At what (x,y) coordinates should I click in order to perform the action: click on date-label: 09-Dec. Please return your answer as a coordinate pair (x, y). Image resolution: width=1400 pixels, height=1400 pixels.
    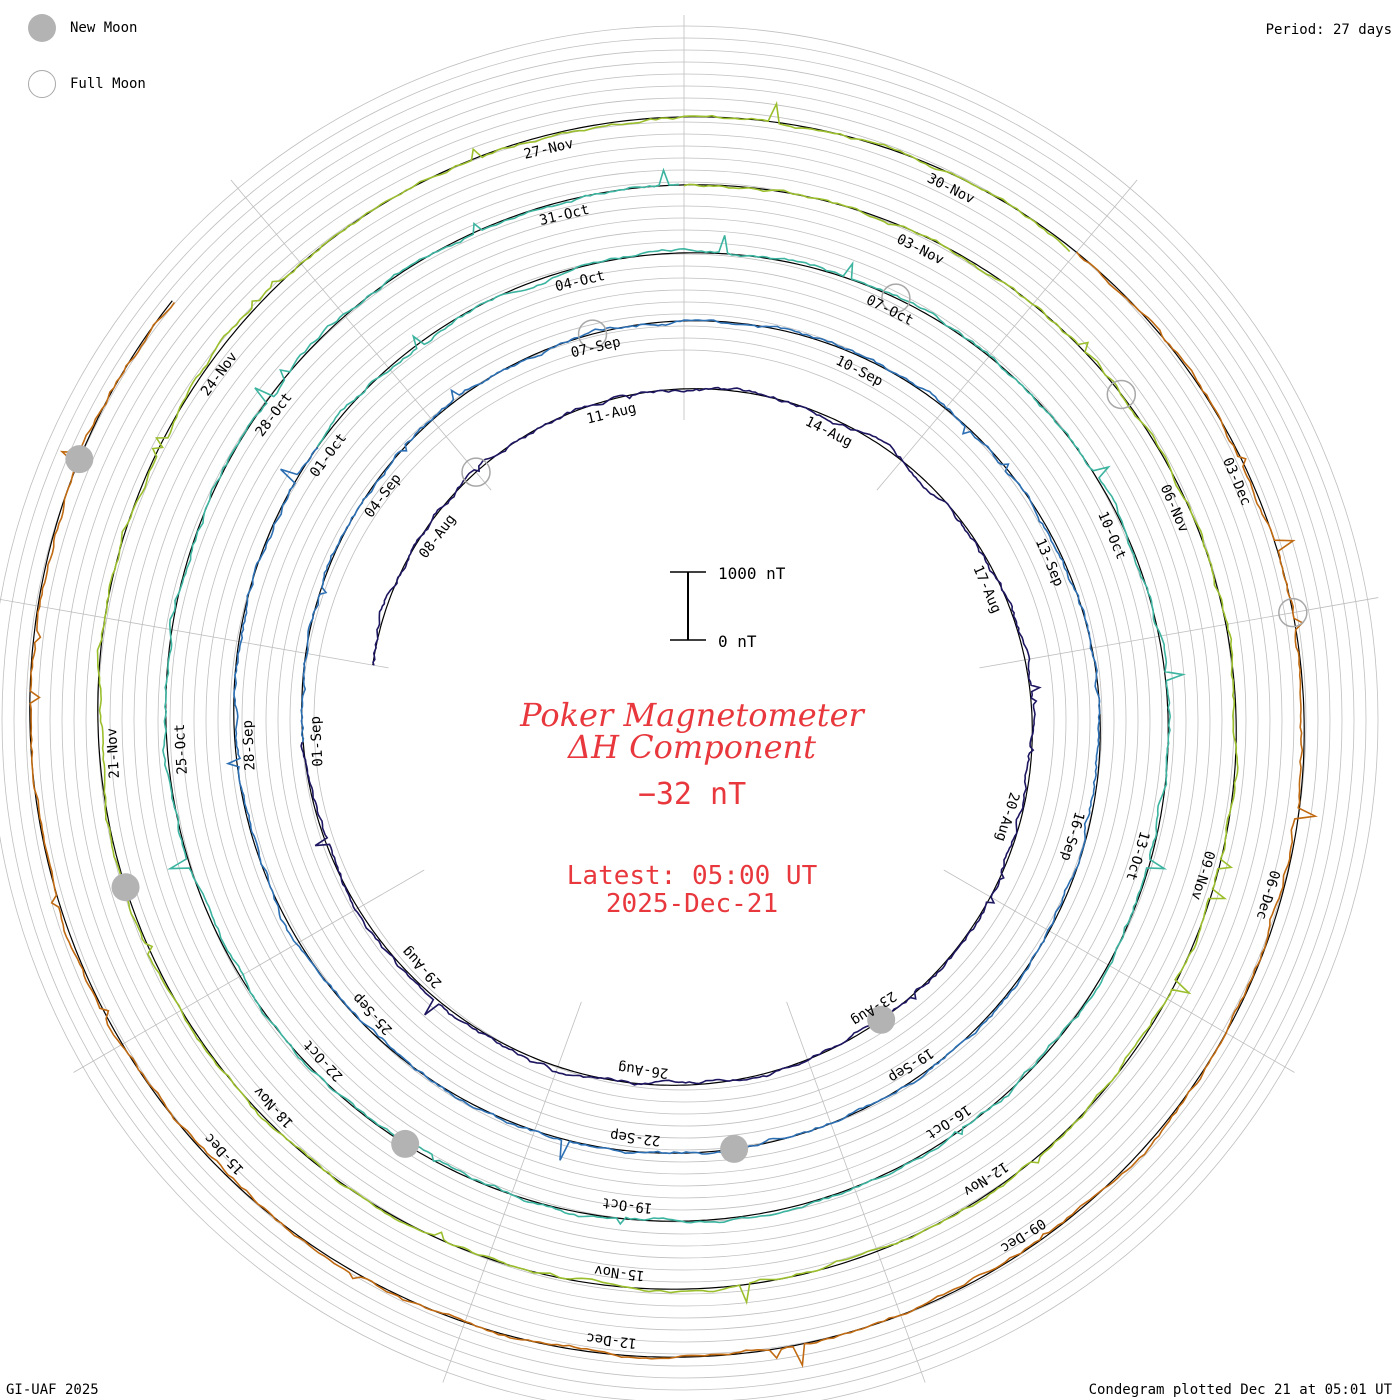
    Looking at the image, I should click on (1022, 1235).